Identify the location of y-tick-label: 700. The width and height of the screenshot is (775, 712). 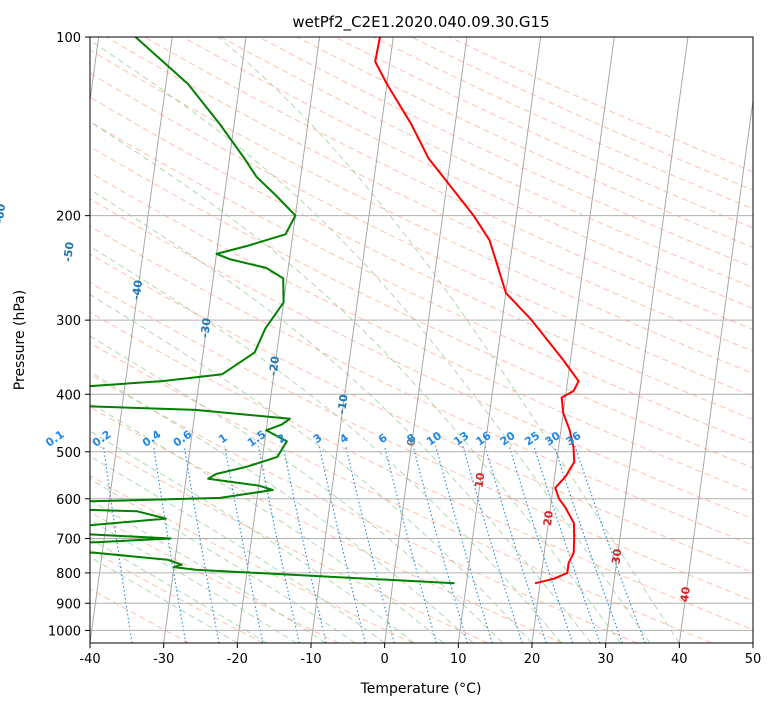
(68, 540).